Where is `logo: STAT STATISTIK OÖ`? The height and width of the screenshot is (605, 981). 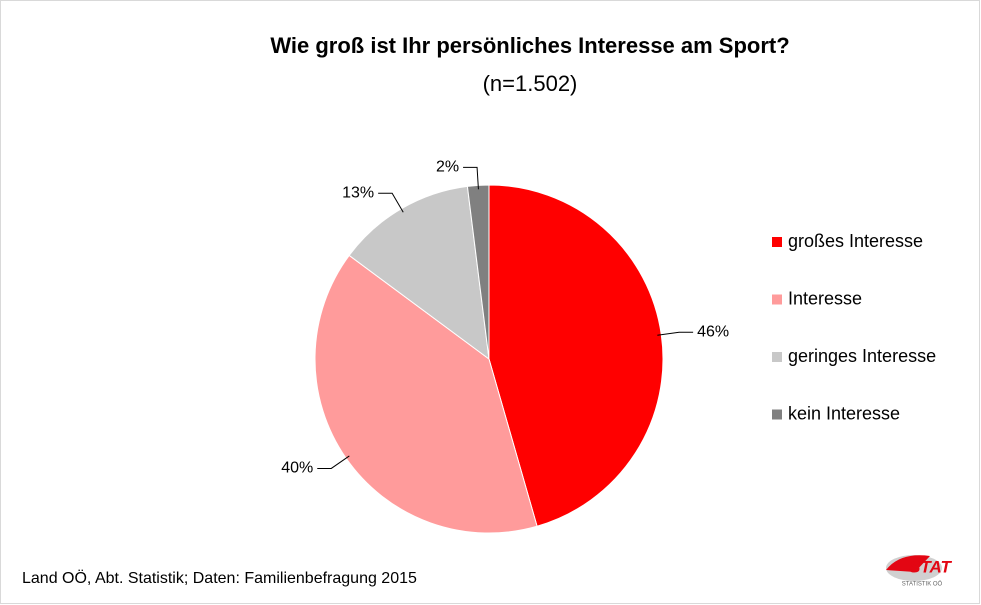
logo: STAT STATISTIK OÖ is located at coordinates (919, 571).